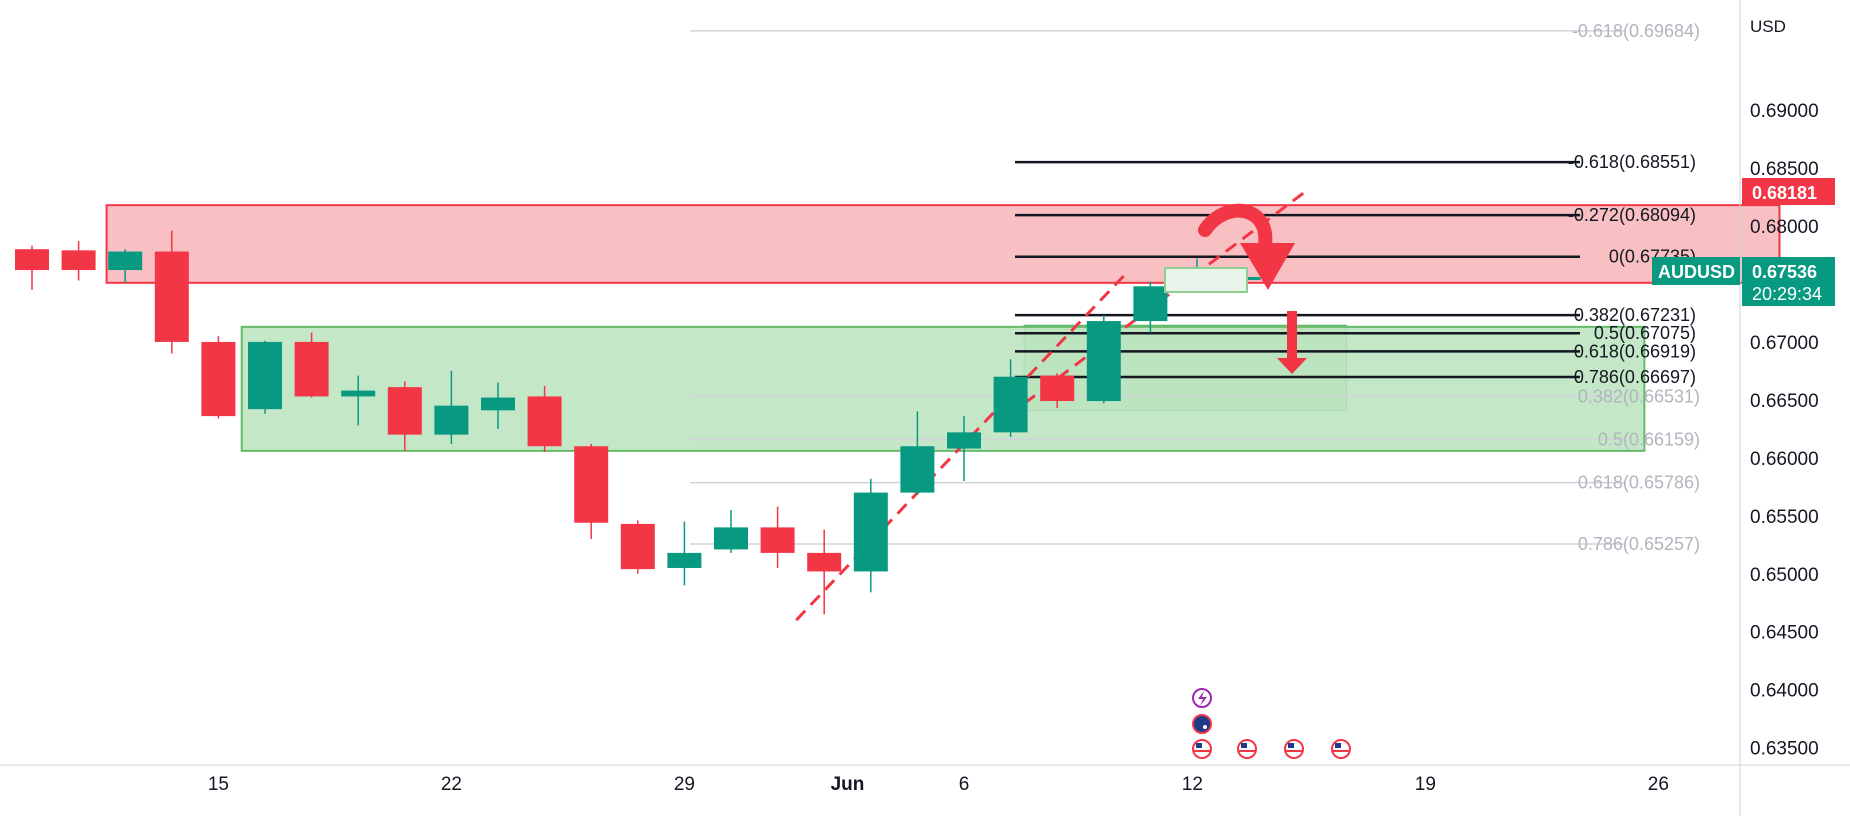 The width and height of the screenshot is (1850, 816). What do you see at coordinates (1639, 483) in the screenshot?
I see `fib-faint-label: 0.618(0.65786)` at bounding box center [1639, 483].